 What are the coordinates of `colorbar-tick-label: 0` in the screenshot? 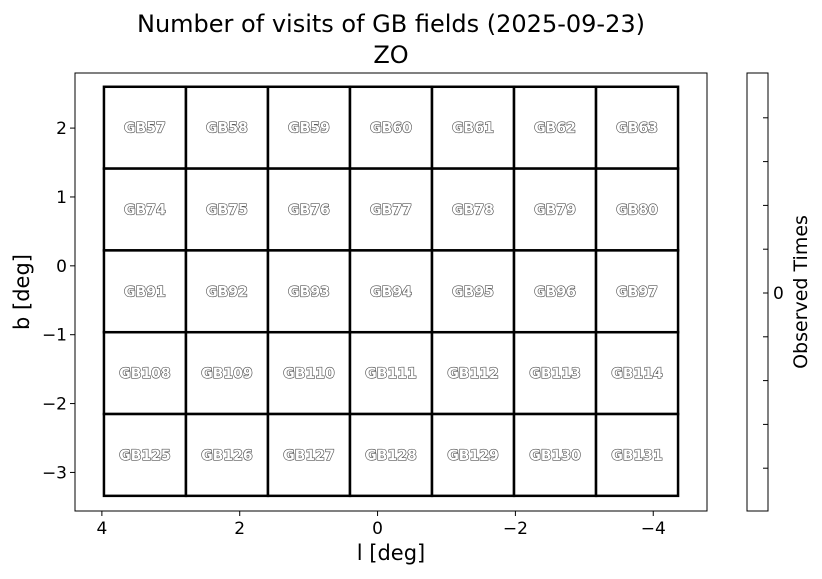 It's located at (778, 294).